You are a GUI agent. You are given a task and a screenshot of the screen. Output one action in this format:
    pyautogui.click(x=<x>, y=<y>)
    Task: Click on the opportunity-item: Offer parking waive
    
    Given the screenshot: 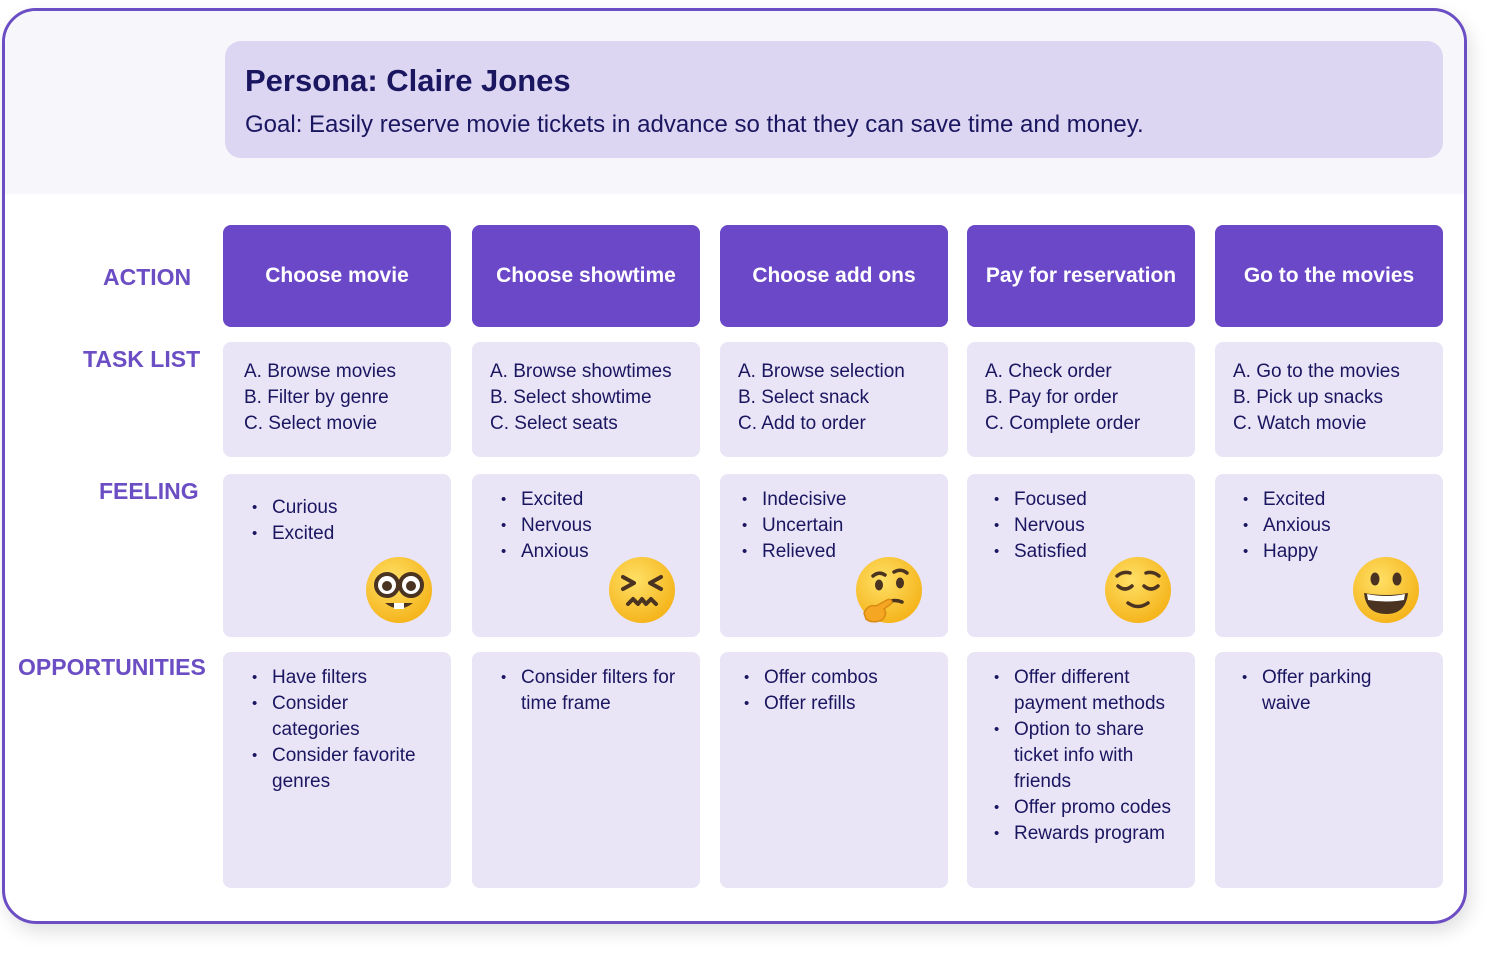 What is the action you would take?
    pyautogui.click(x=1308, y=691)
    